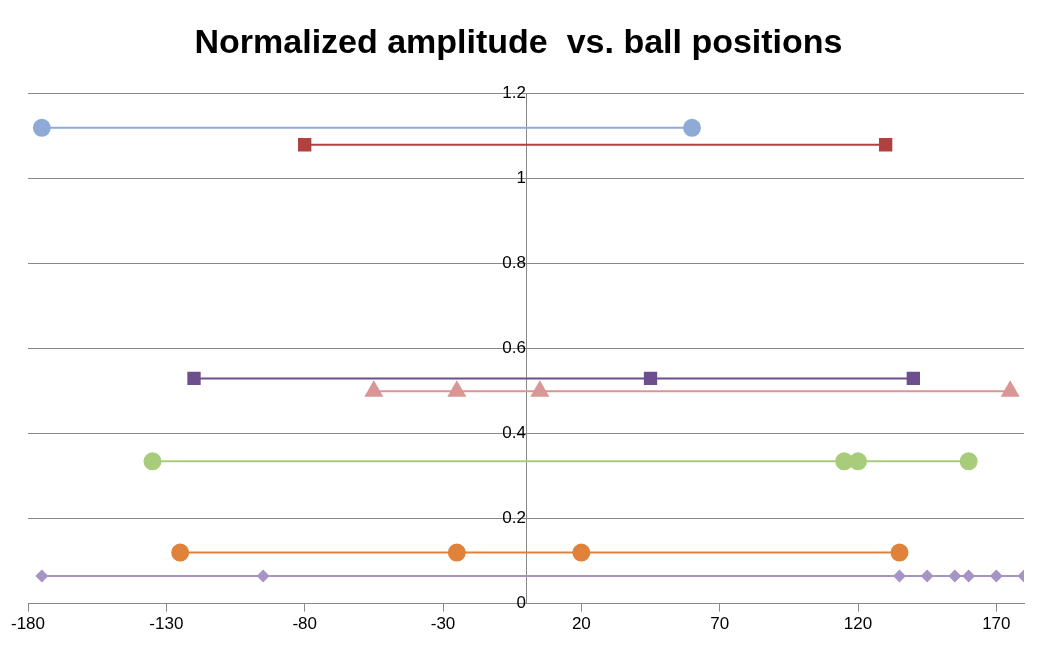  Describe the element at coordinates (514, 348) in the screenshot. I see `y-tick-label: 0.6` at that location.